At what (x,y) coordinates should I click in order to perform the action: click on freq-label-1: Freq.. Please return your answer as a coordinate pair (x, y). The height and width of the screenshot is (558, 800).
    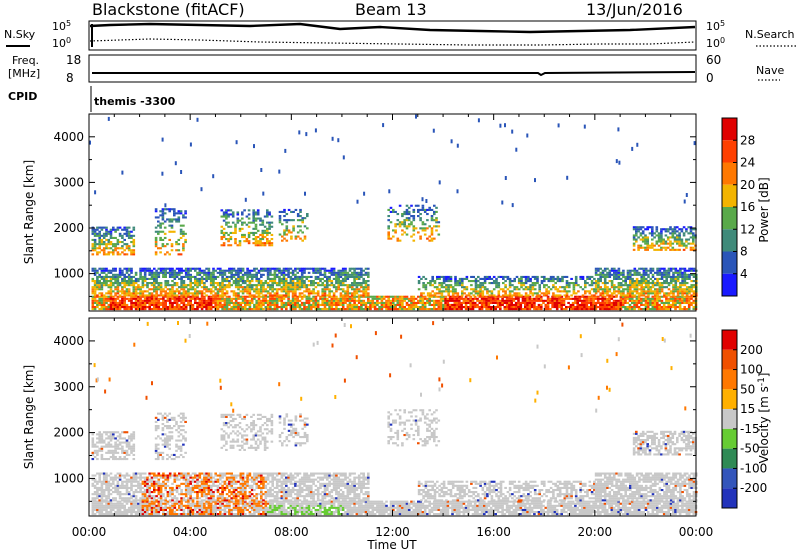
    Looking at the image, I should click on (25, 60).